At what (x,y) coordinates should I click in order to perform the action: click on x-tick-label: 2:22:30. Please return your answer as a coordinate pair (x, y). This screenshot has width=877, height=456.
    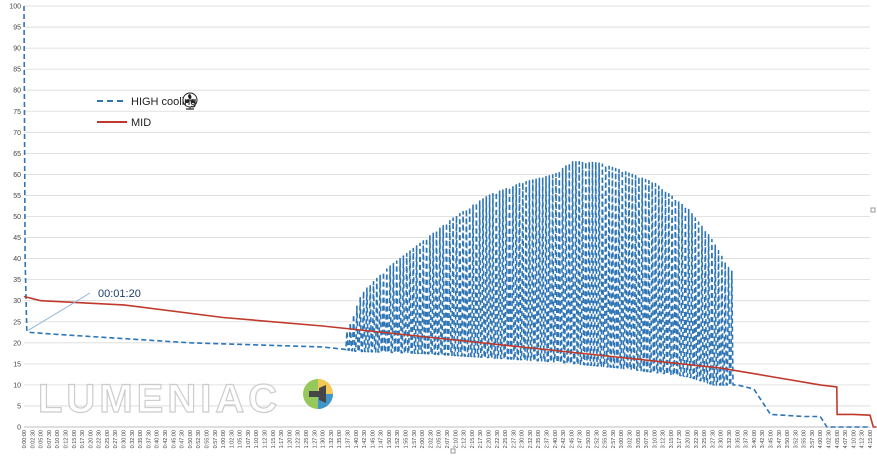
    Looking at the image, I should click on (498, 439).